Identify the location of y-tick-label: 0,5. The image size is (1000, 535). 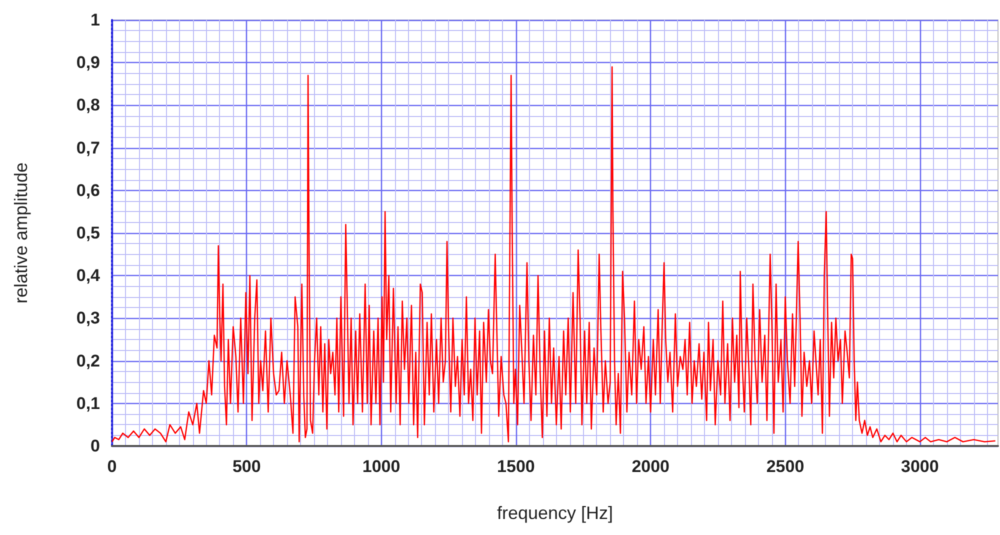
(88, 233).